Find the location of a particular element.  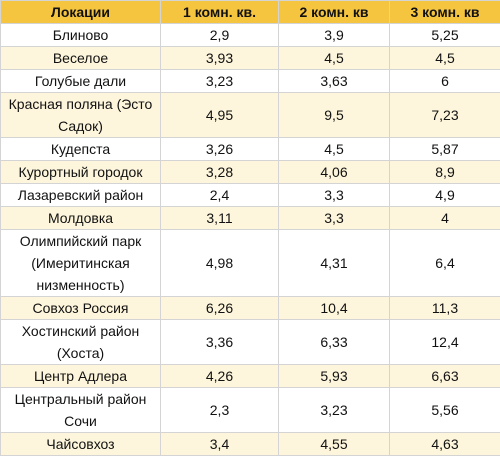

header-3-room: 3 комн. кв is located at coordinates (444, 12).